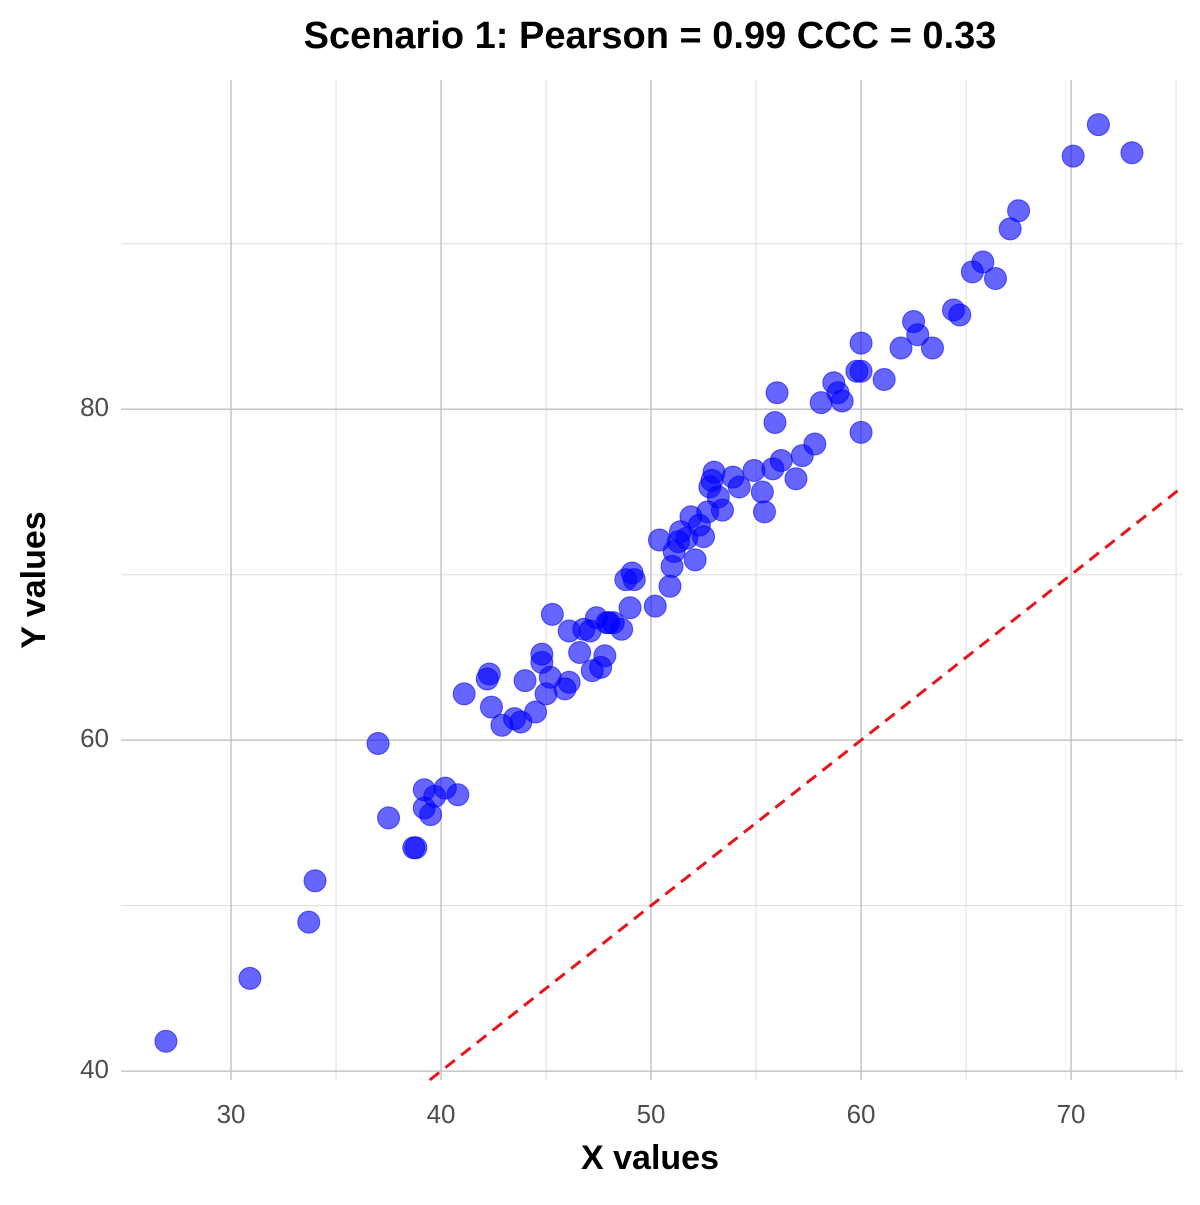 The height and width of the screenshot is (1205, 1200). What do you see at coordinates (650, 1158) in the screenshot?
I see `x-axis-label: X values` at bounding box center [650, 1158].